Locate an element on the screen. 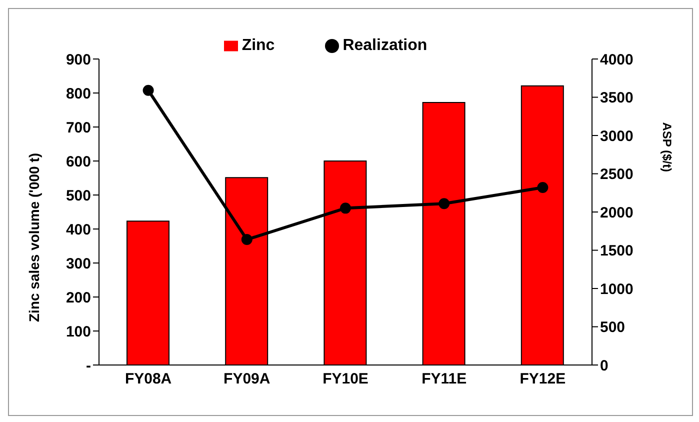  y-tick-label: 600 is located at coordinates (78, 161).